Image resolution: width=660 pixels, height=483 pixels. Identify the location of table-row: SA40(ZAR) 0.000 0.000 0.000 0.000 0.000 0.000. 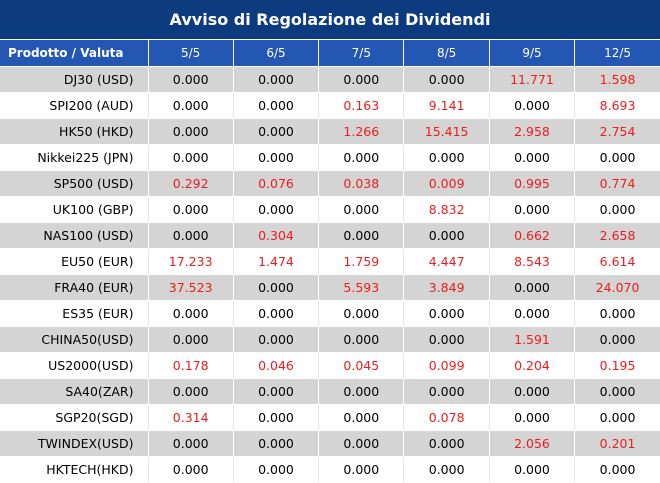
(330, 390).